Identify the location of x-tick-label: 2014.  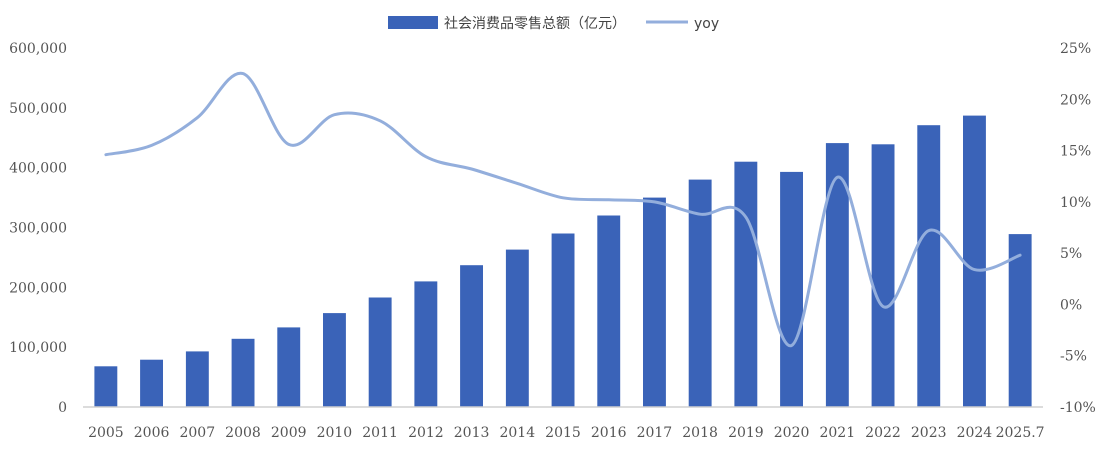
(517, 433).